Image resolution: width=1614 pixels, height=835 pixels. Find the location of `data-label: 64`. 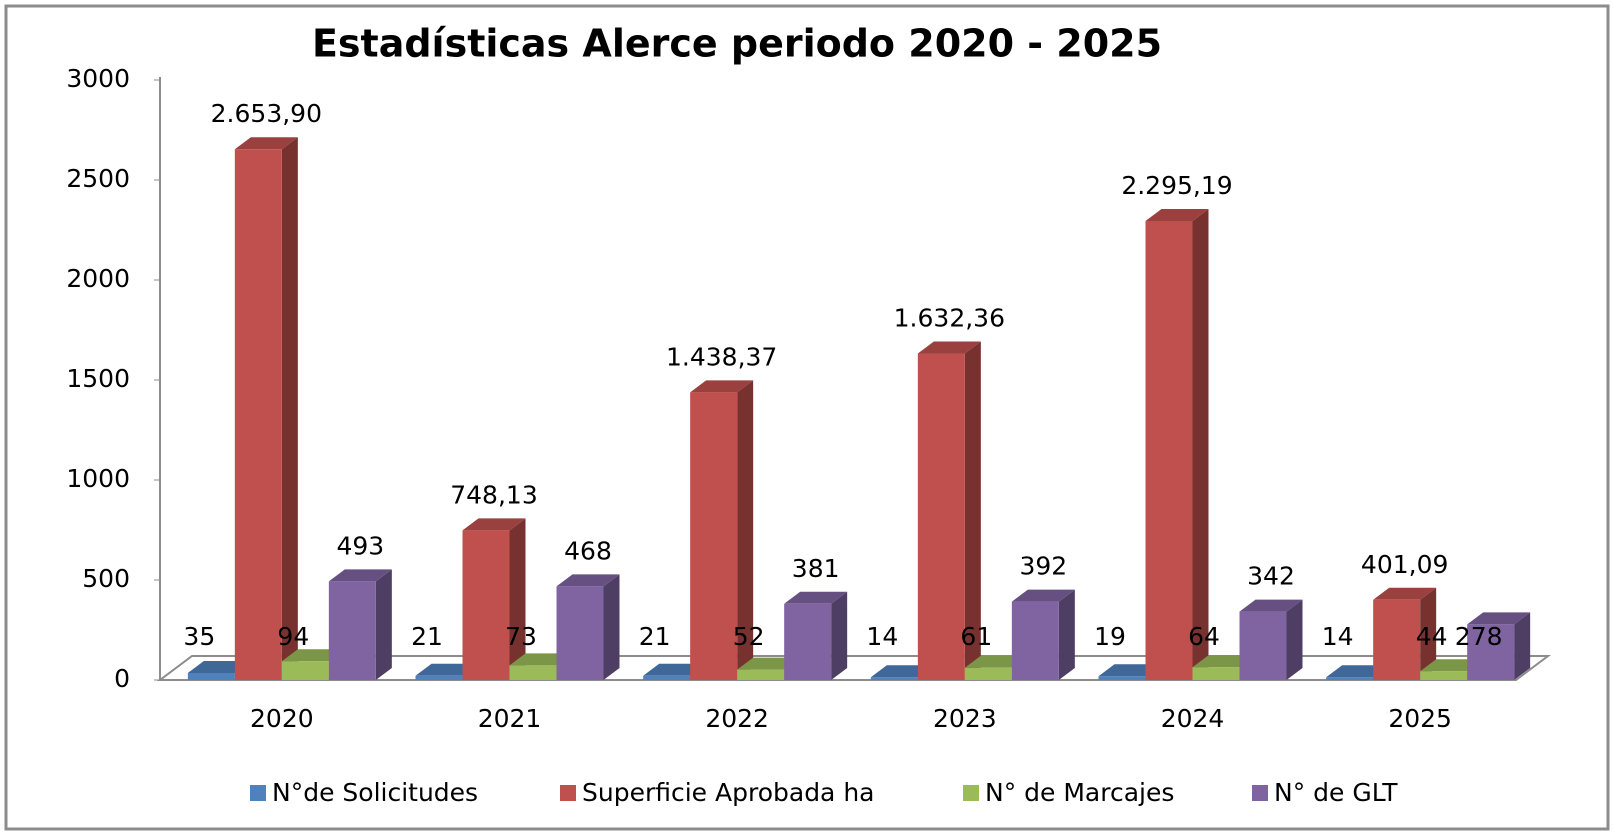

data-label: 64 is located at coordinates (1204, 636).